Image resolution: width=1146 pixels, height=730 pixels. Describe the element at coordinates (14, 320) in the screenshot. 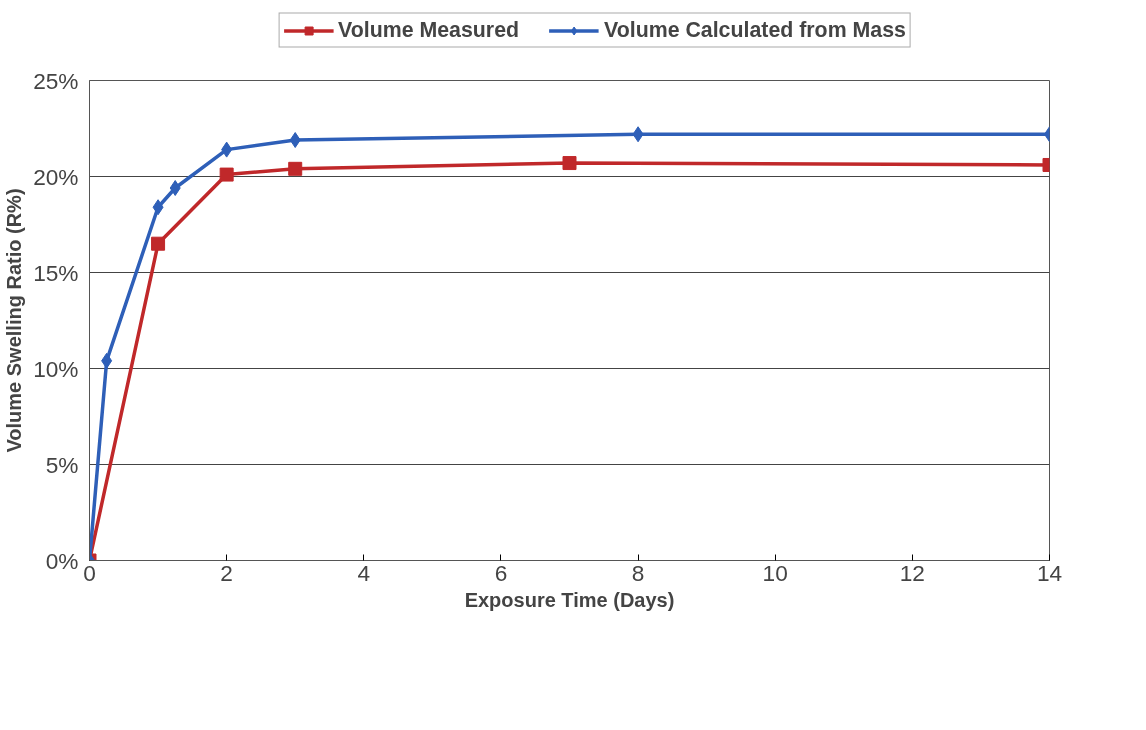

I see `y-axis-title: Volume Swelling Ratio (R%)` at that location.